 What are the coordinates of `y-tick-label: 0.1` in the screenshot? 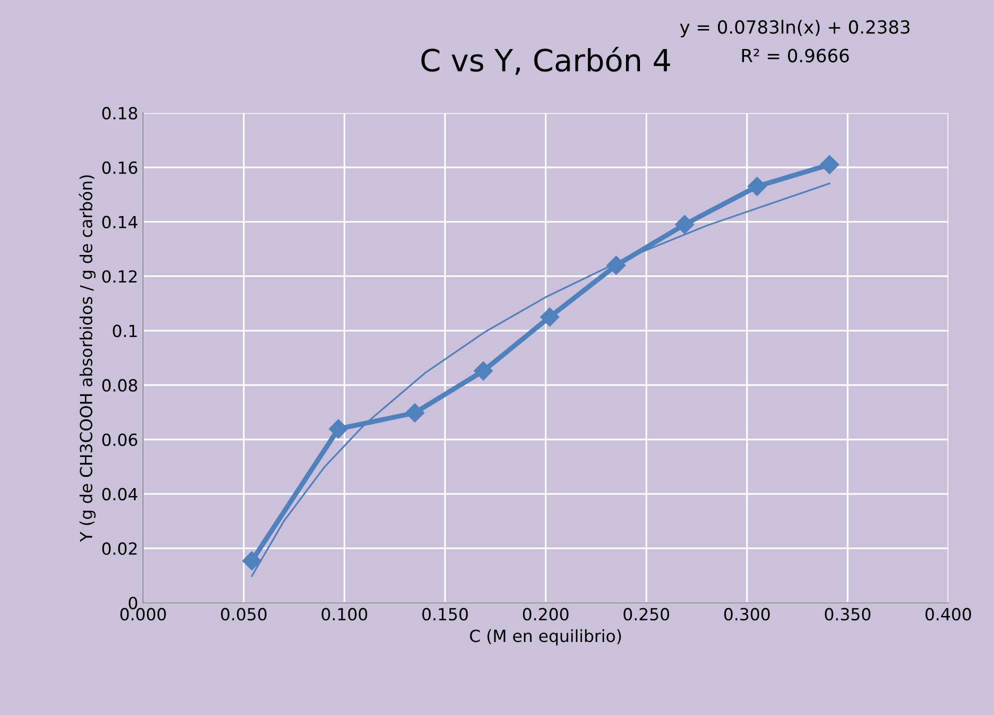 It's located at (124, 331).